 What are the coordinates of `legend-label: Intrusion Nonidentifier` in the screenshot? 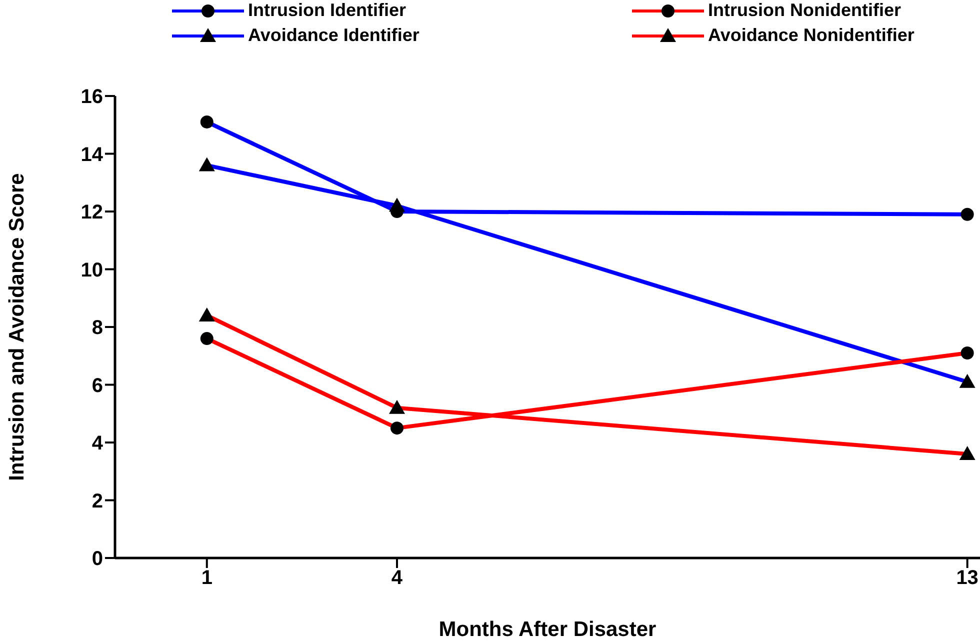 It's located at (804, 10).